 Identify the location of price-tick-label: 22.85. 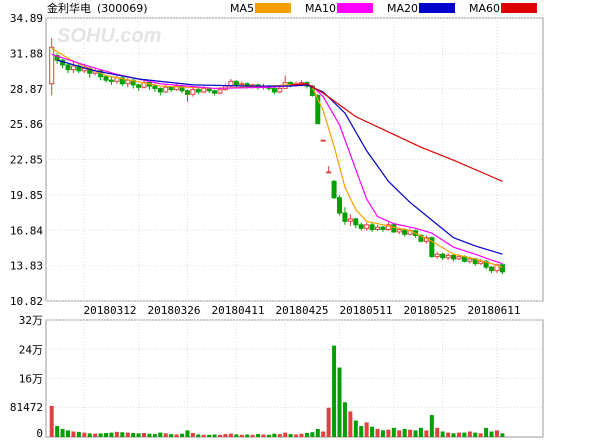
(26, 160).